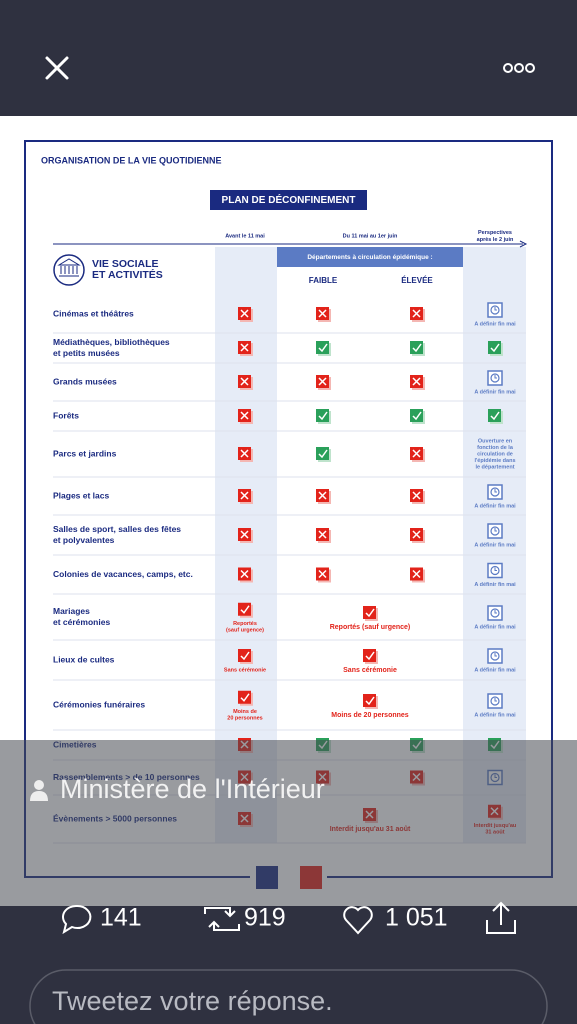 The height and width of the screenshot is (1024, 577). I want to click on more-button, so click(519, 68).